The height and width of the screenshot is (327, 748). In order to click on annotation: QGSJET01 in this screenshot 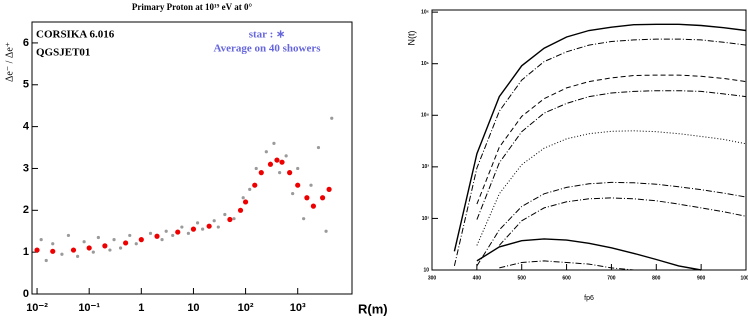, I will do `click(63, 53)`.